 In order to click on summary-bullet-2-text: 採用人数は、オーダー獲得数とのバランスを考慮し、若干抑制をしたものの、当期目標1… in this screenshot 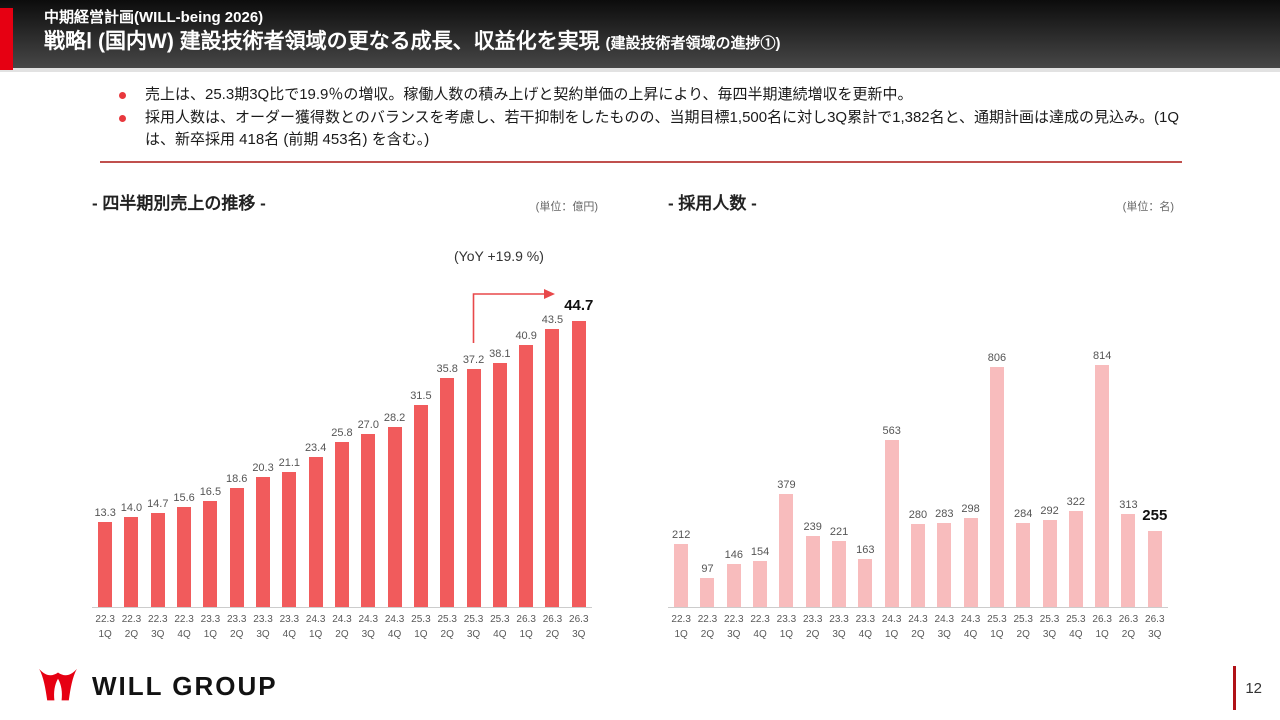, I will do `click(662, 128)`.